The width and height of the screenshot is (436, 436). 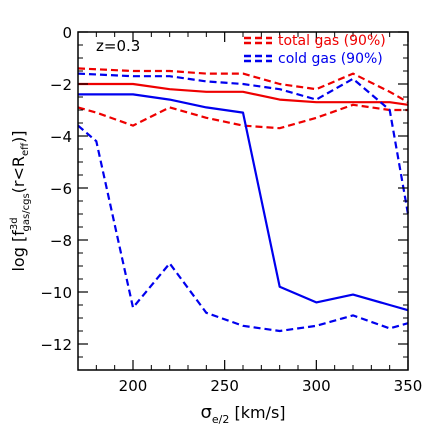 What do you see at coordinates (257, 412) in the screenshot?
I see `x-axis-unit: [km/s]` at bounding box center [257, 412].